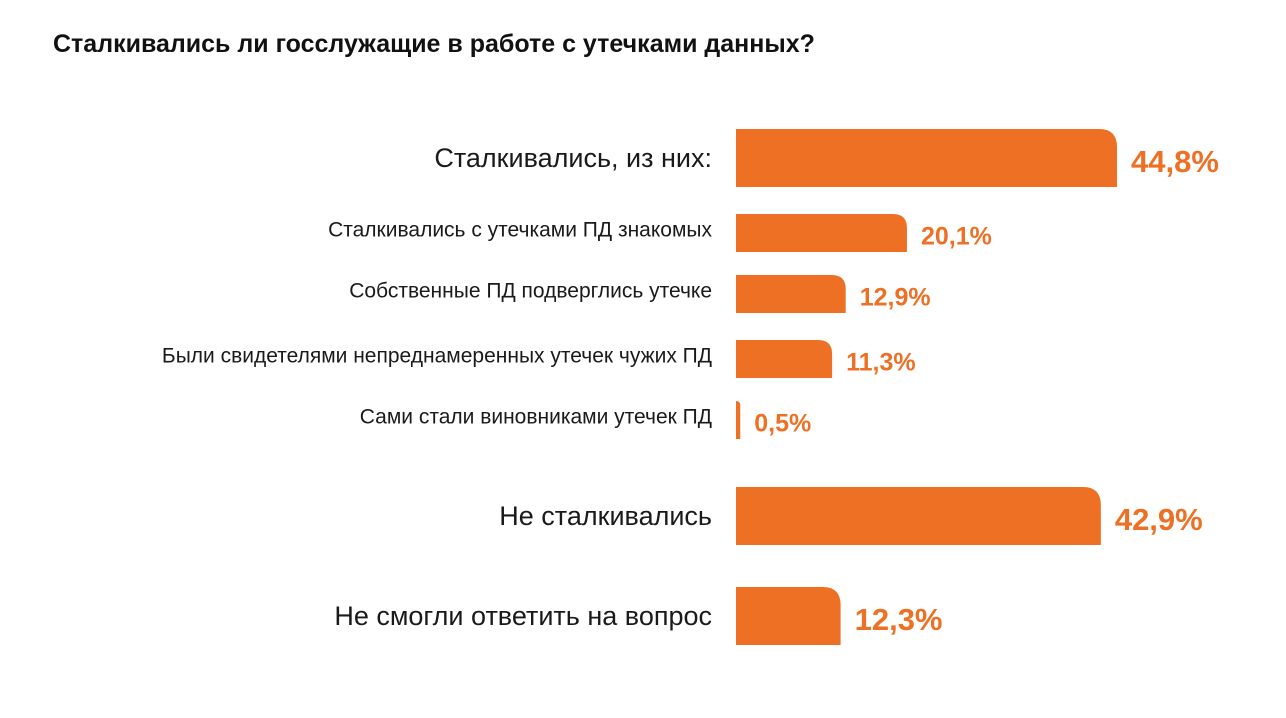 The image size is (1286, 718). I want to click on value-label: 12,9%, so click(895, 298).